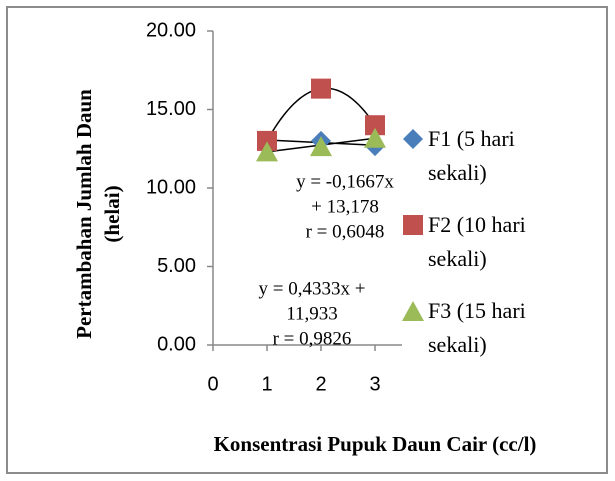  Describe the element at coordinates (171, 187) in the screenshot. I see `y-tick-label: 10.00` at that location.